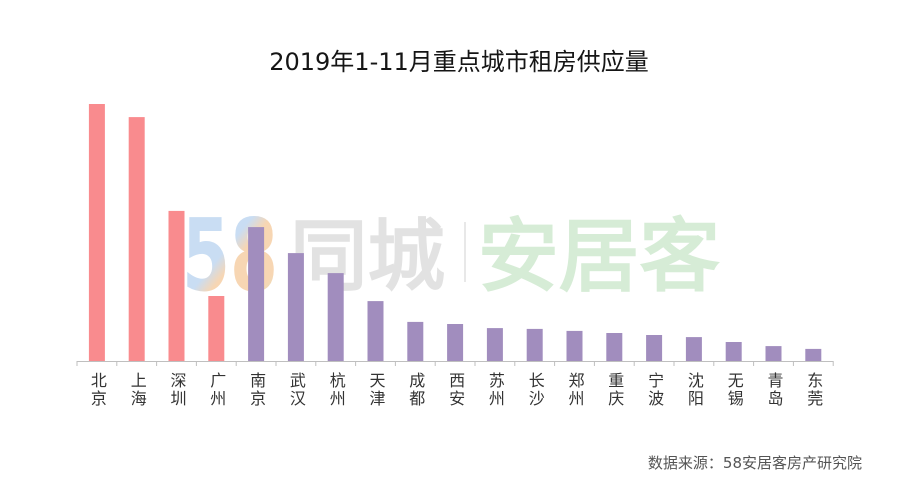 This screenshot has width=900, height=500. I want to click on bar-hangzhou, so click(335, 317).